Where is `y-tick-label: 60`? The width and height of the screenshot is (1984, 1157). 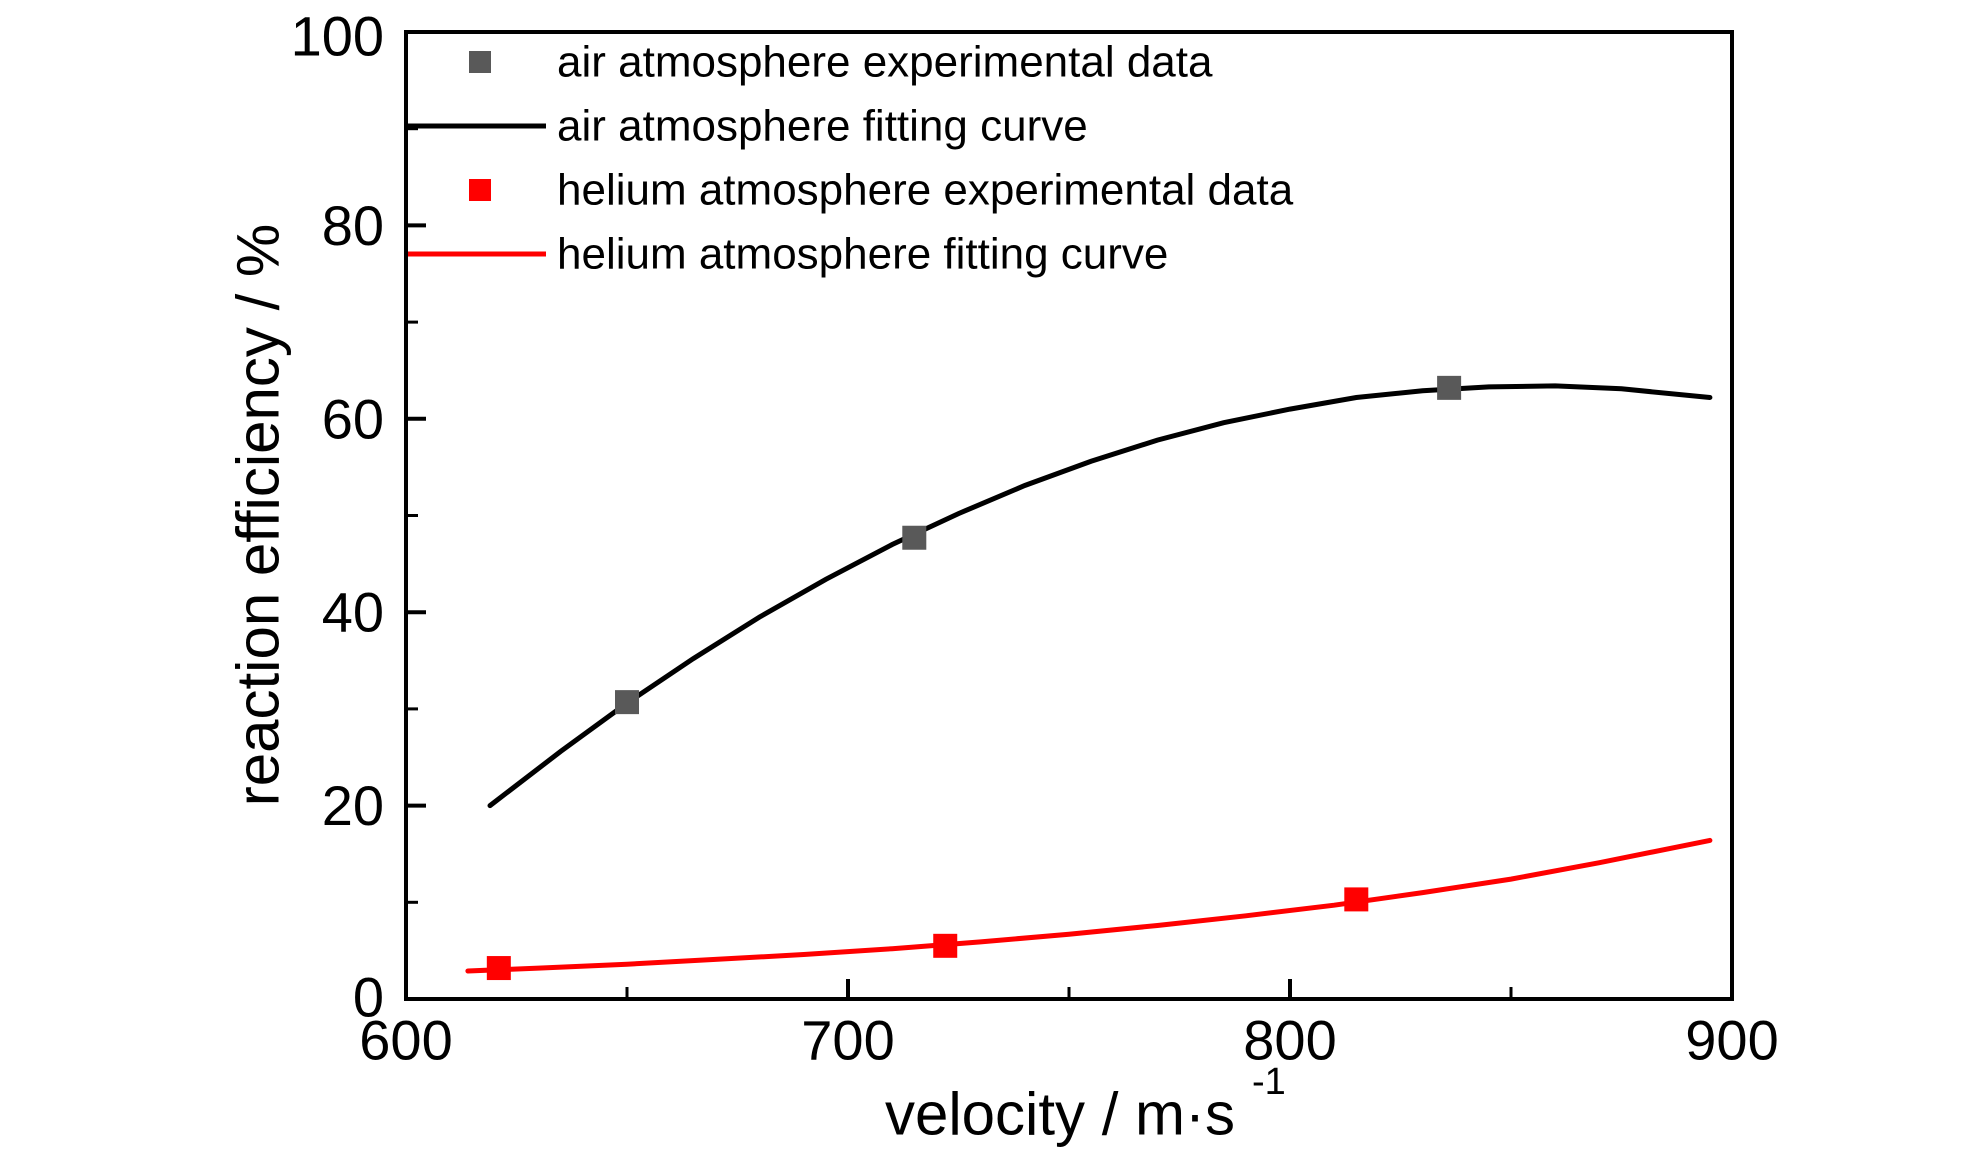
y-tick-label: 60 is located at coordinates (353, 418).